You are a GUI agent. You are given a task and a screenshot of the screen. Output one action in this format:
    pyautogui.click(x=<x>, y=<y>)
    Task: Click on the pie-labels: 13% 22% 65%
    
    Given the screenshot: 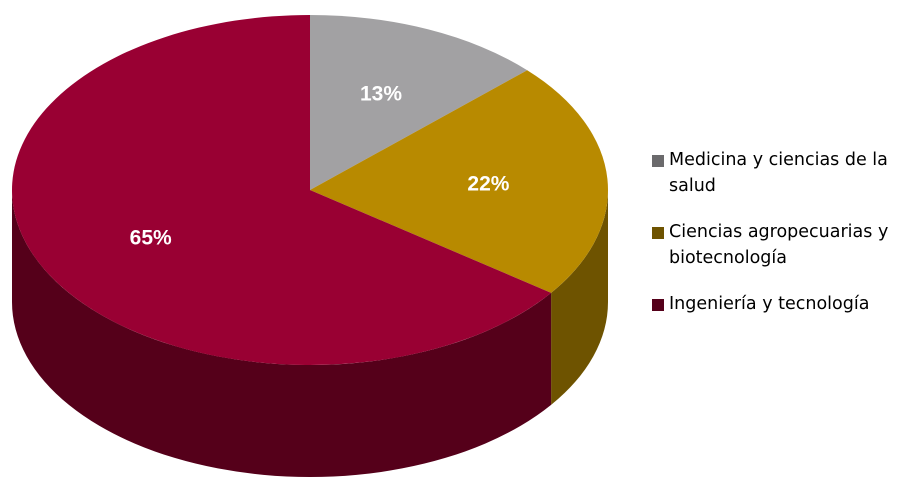 What is the action you would take?
    pyautogui.click(x=320, y=166)
    